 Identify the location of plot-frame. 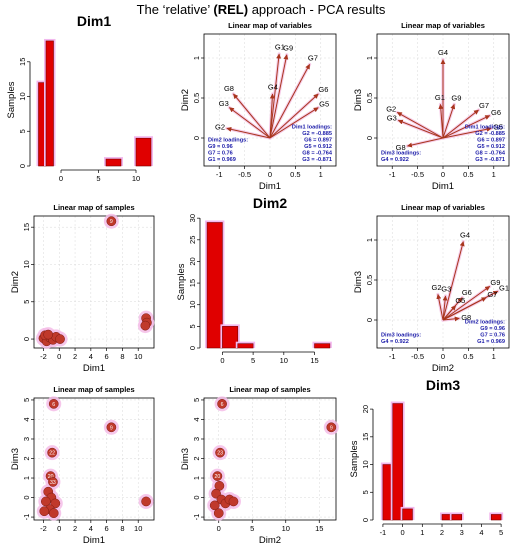
(270, 459).